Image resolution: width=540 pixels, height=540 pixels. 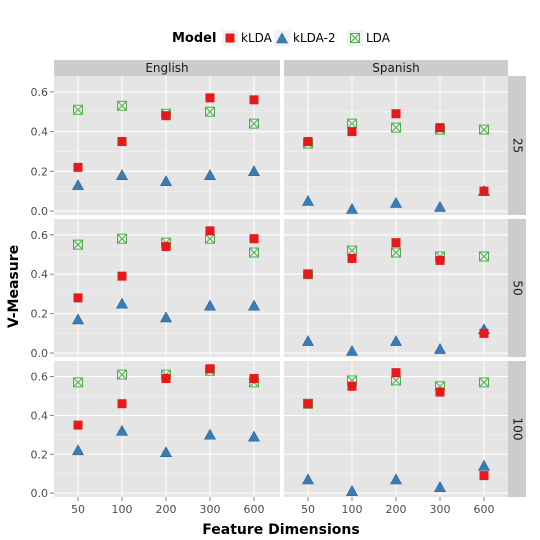 I want to click on col-strip-english, so click(x=167, y=68).